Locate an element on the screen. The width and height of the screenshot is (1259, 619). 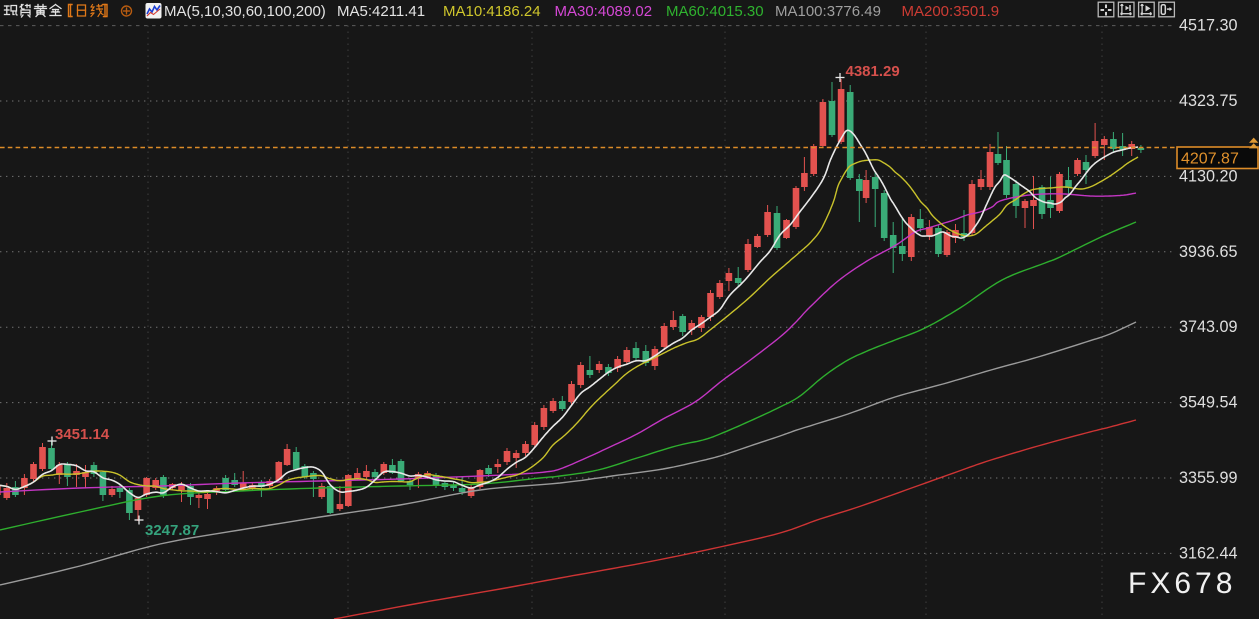
svg-text: 3451.14 is located at coordinates (82, 434).